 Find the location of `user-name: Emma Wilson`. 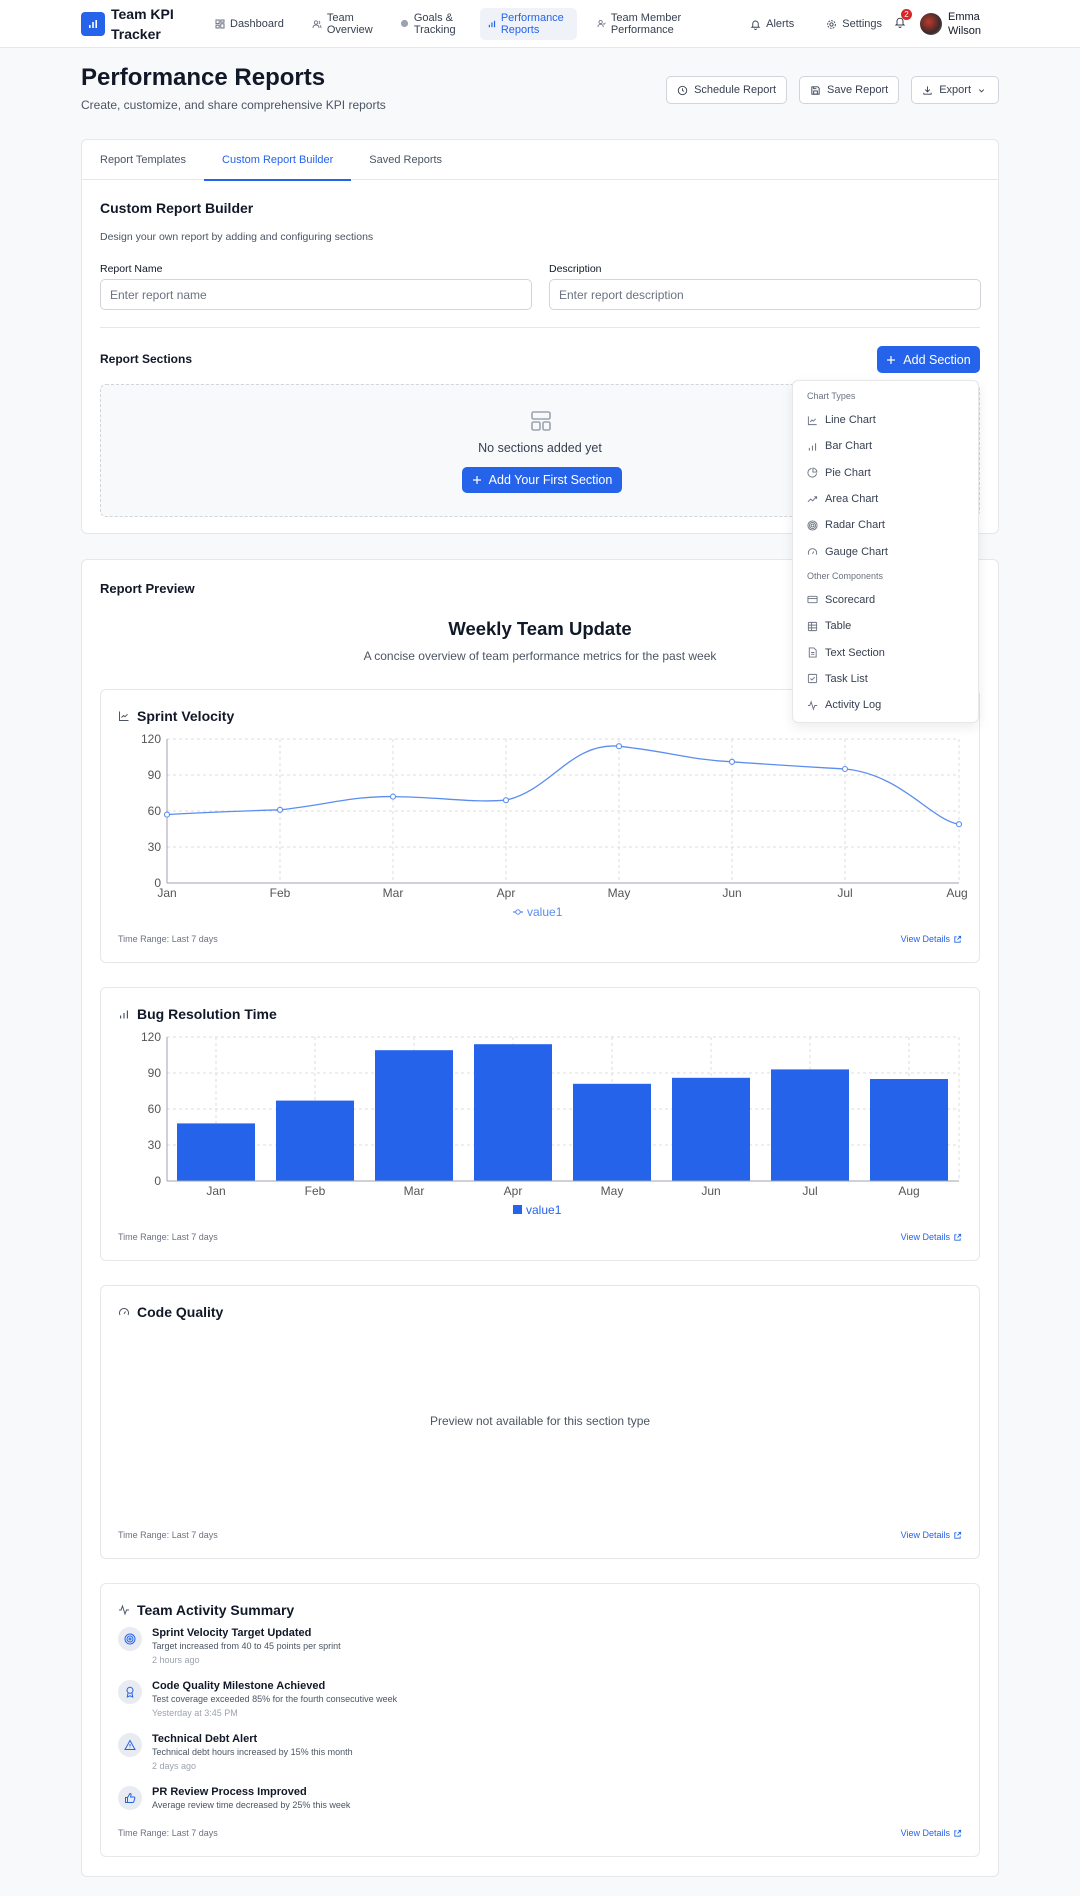

user-name: Emma Wilson is located at coordinates (965, 24).